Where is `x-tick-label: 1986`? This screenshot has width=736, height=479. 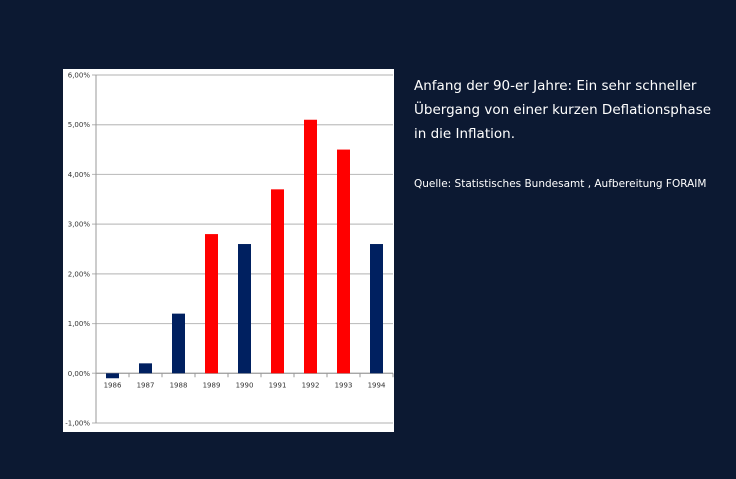
x-tick-label: 1986 is located at coordinates (113, 385).